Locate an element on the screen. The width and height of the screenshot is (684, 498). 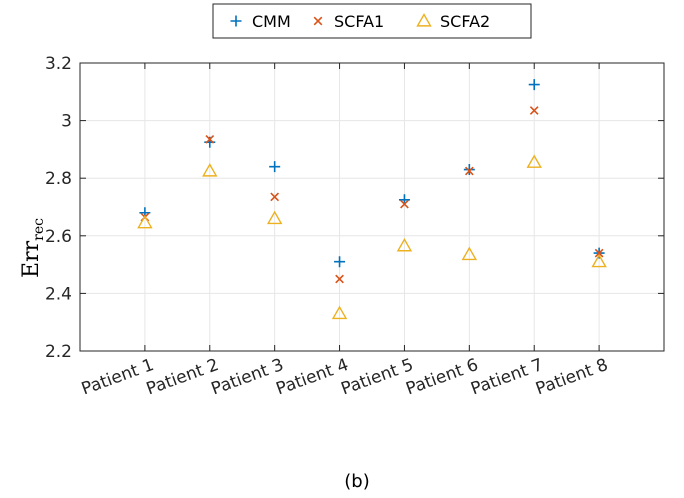
x-tick-label: Patient 1 is located at coordinates (118, 377).